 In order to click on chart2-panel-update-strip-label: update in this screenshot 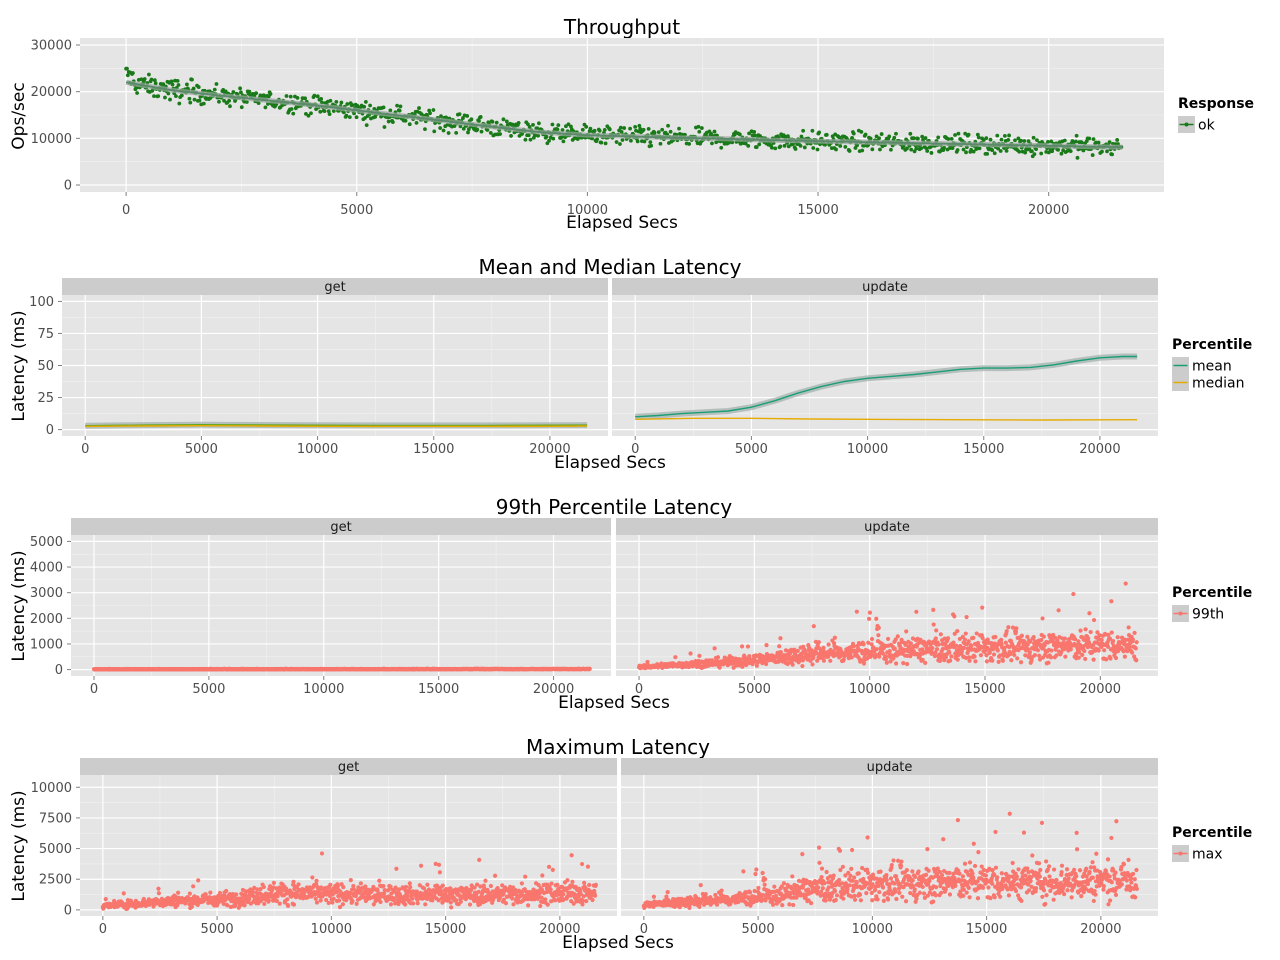, I will do `click(887, 527)`.